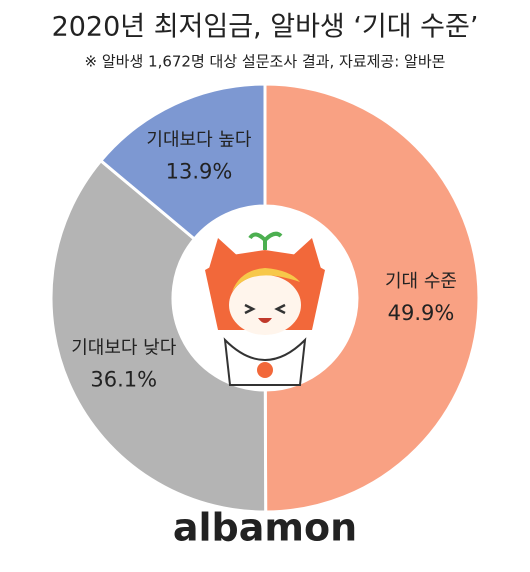 The image size is (530, 572). What do you see at coordinates (265, 370) in the screenshot?
I see `mascot-badge` at bounding box center [265, 370].